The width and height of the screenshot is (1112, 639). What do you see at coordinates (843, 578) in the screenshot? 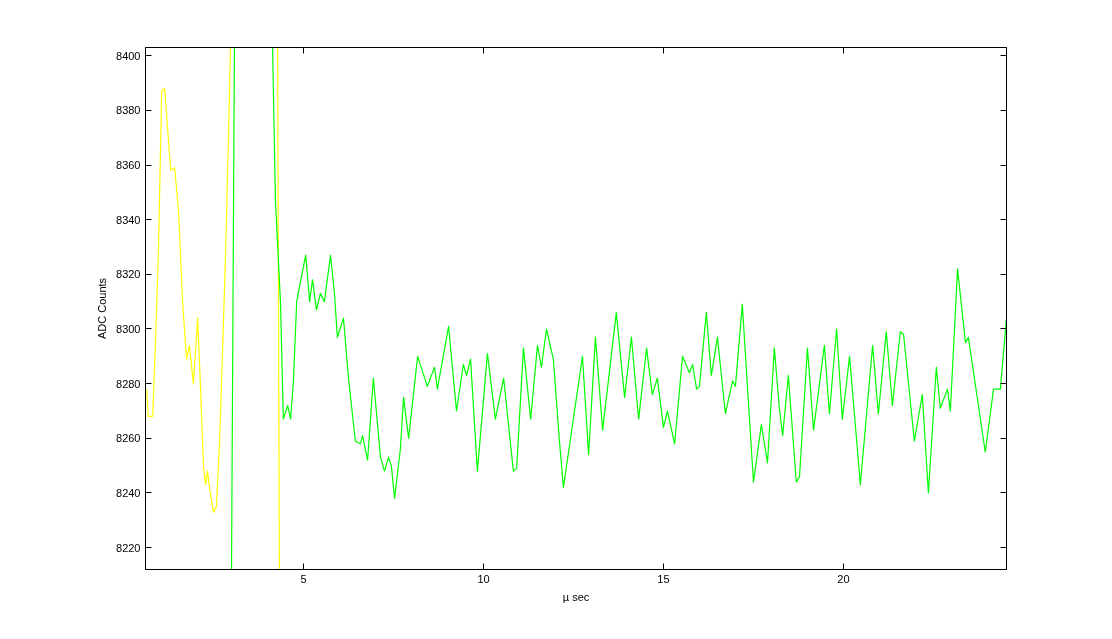
I see `x-tick-label: 20` at bounding box center [843, 578].